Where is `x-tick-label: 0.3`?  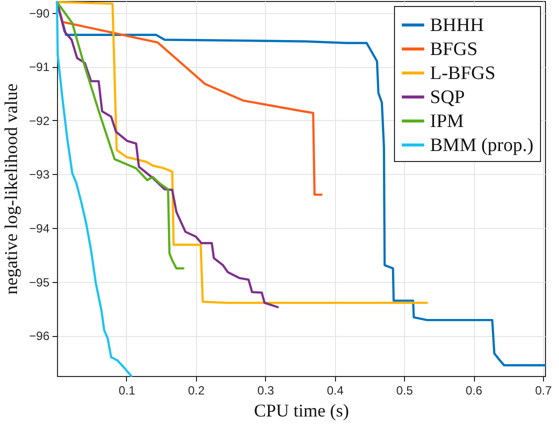
x-tick-label: 0.3 is located at coordinates (265, 391).